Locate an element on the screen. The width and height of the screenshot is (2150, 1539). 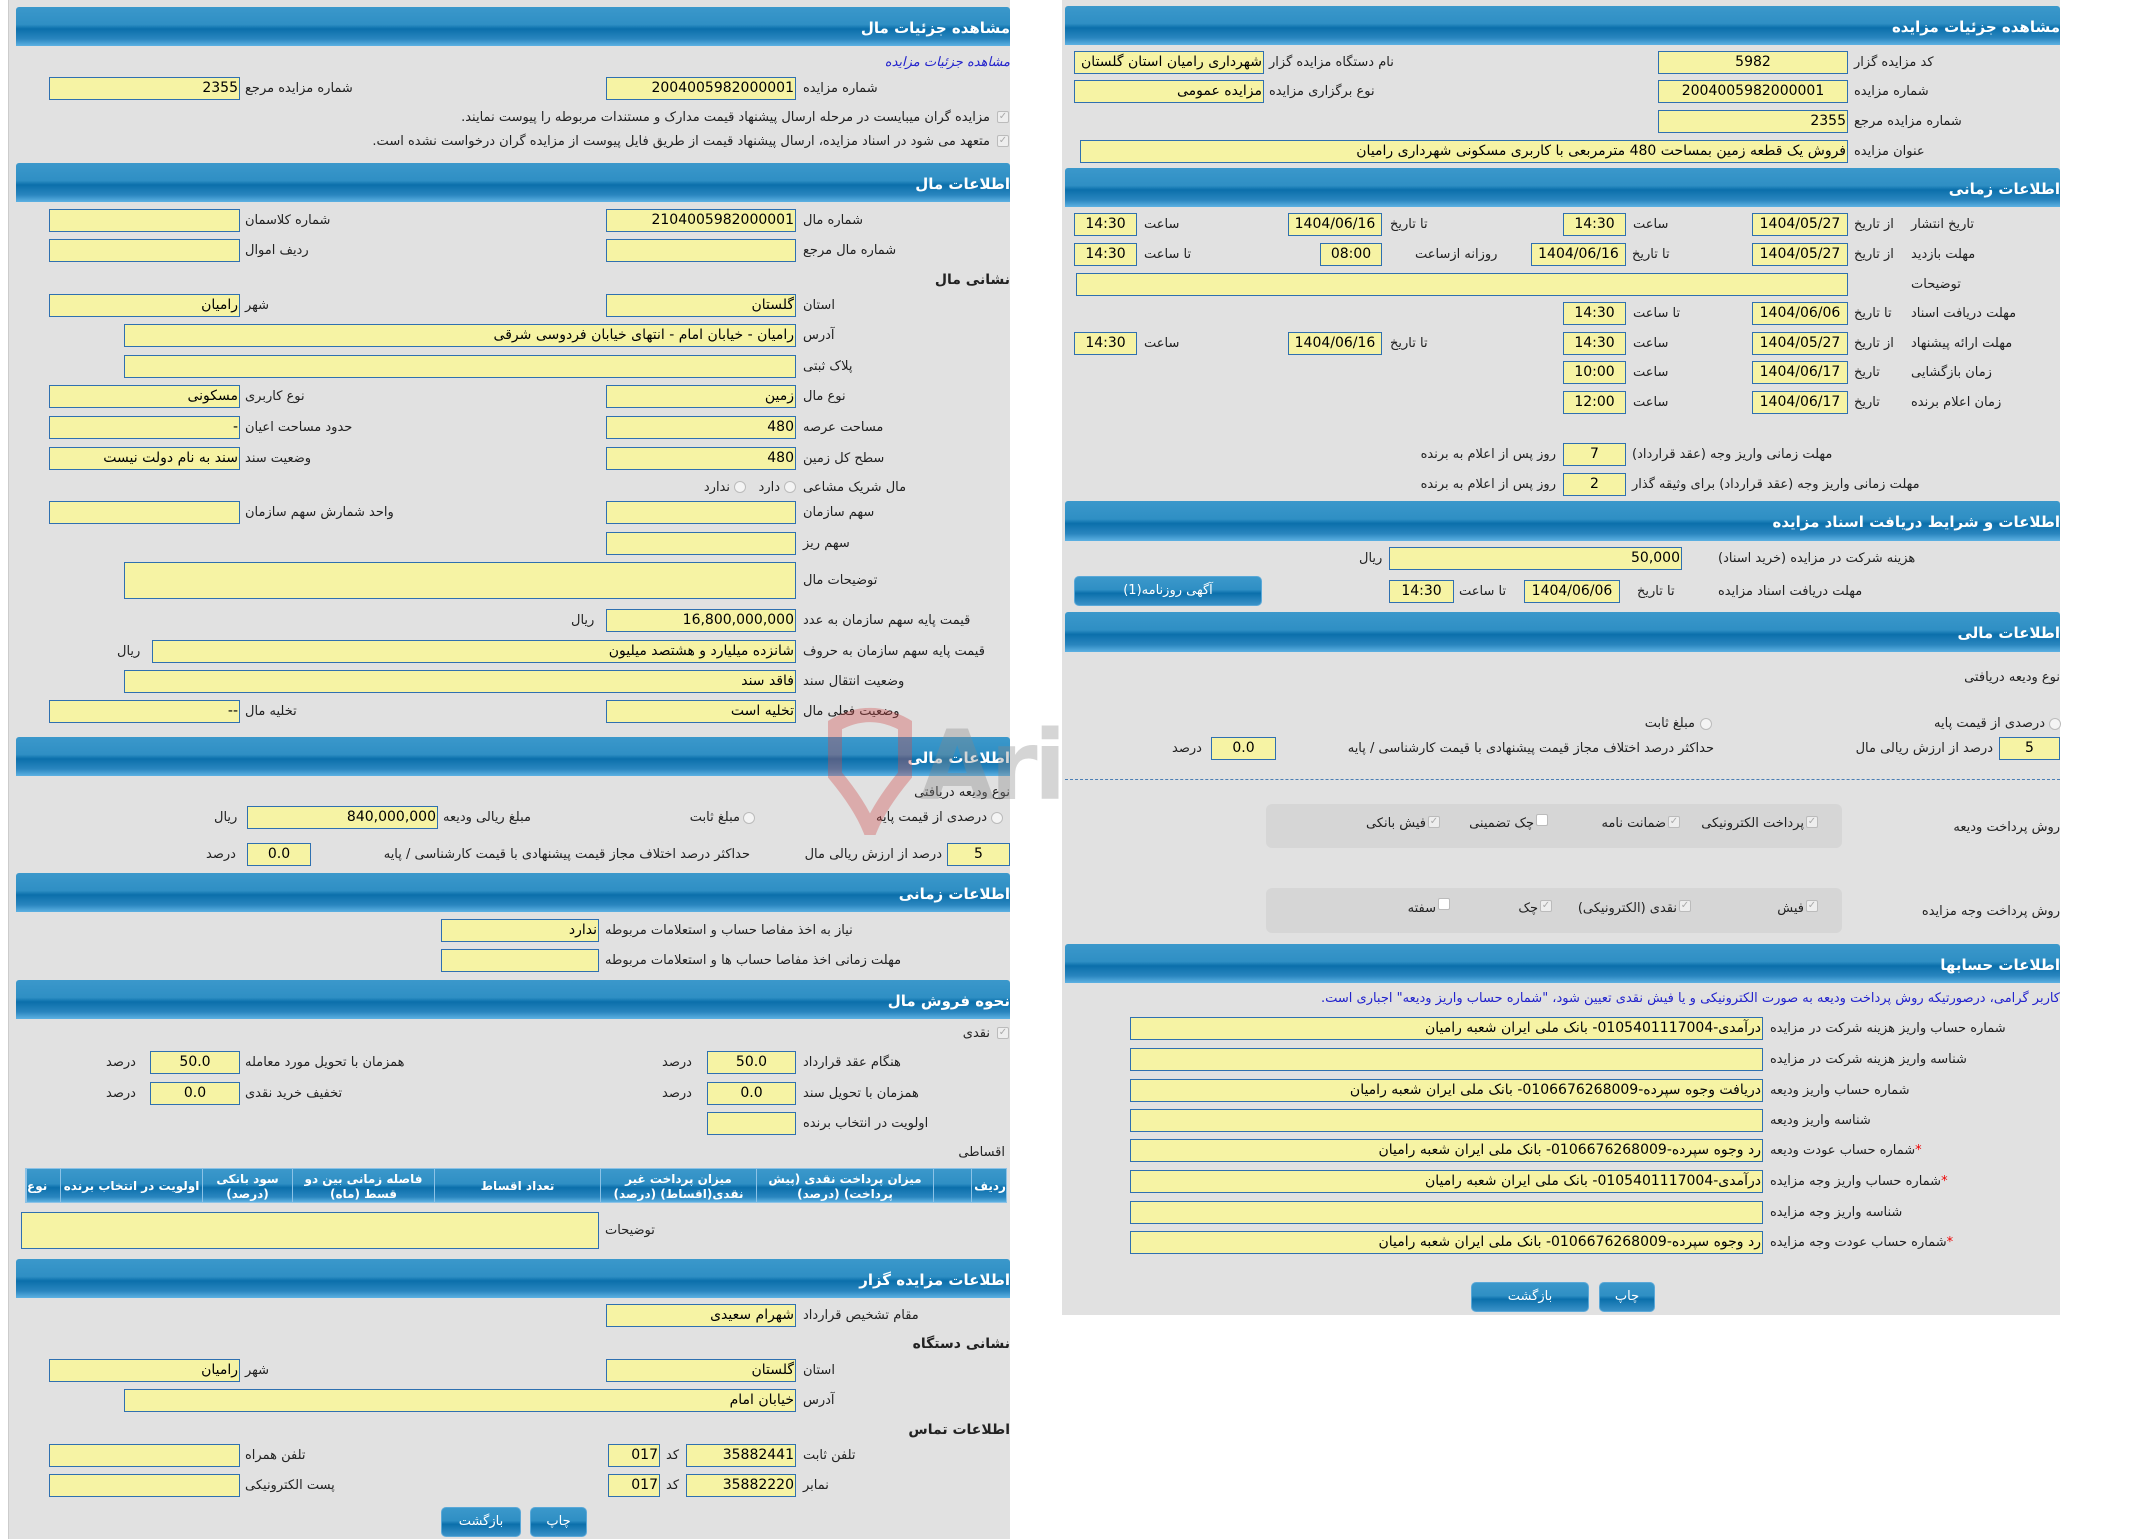
property-type-field: زمین is located at coordinates (701, 396).